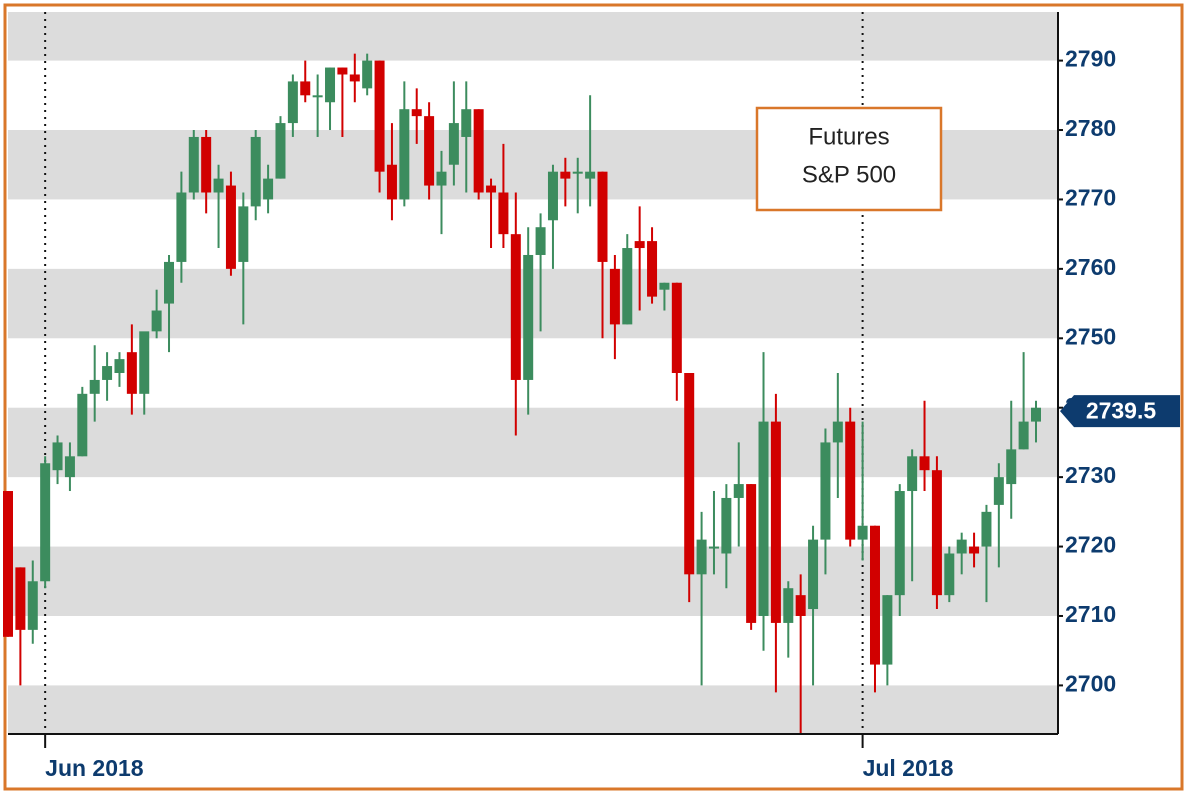 The height and width of the screenshot is (794, 1187). Describe the element at coordinates (1090, 336) in the screenshot. I see `y-tick-label: 2750` at that location.